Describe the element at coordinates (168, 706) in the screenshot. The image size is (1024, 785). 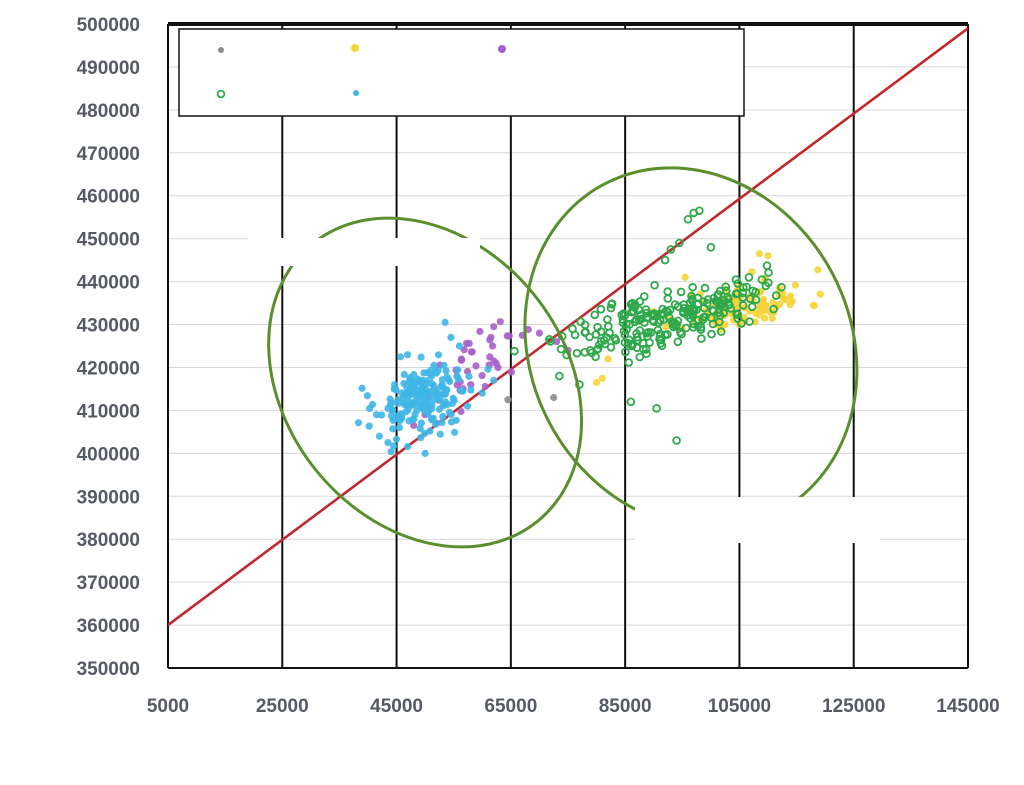
I see `x-tick-label: 5000` at that location.